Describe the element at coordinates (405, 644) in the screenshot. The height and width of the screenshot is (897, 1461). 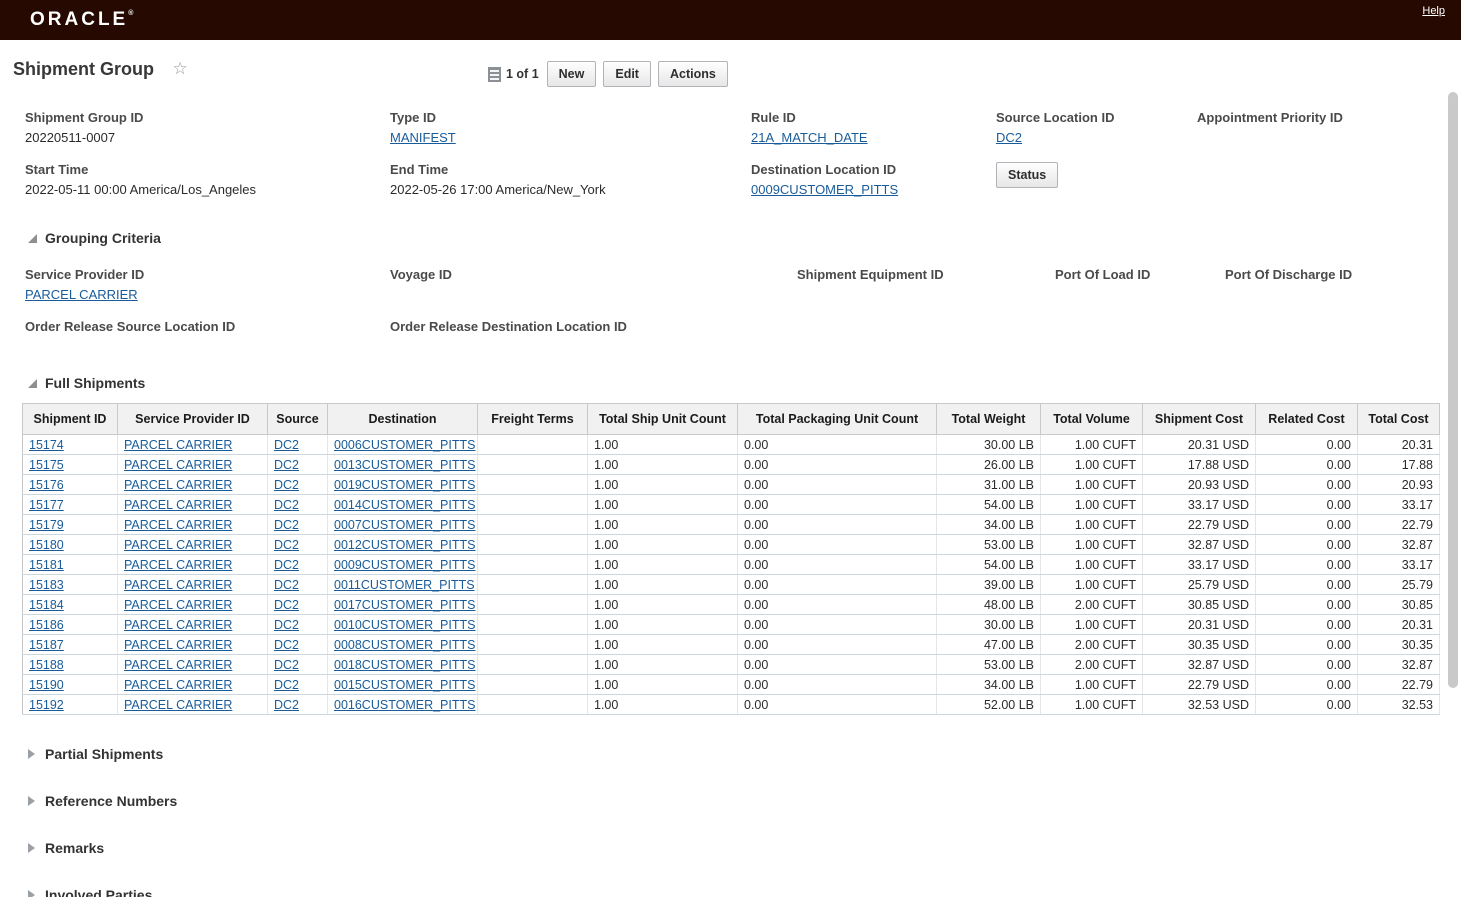
I see `destination-link: 0008CUSTOMER_PITTS` at that location.